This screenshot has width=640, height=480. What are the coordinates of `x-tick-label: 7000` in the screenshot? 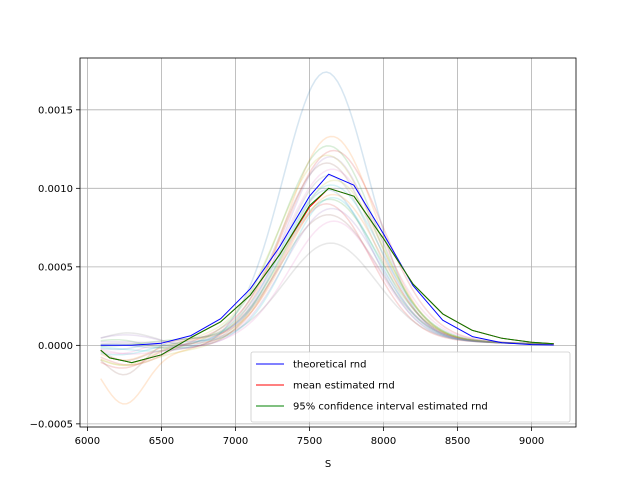 It's located at (235, 441).